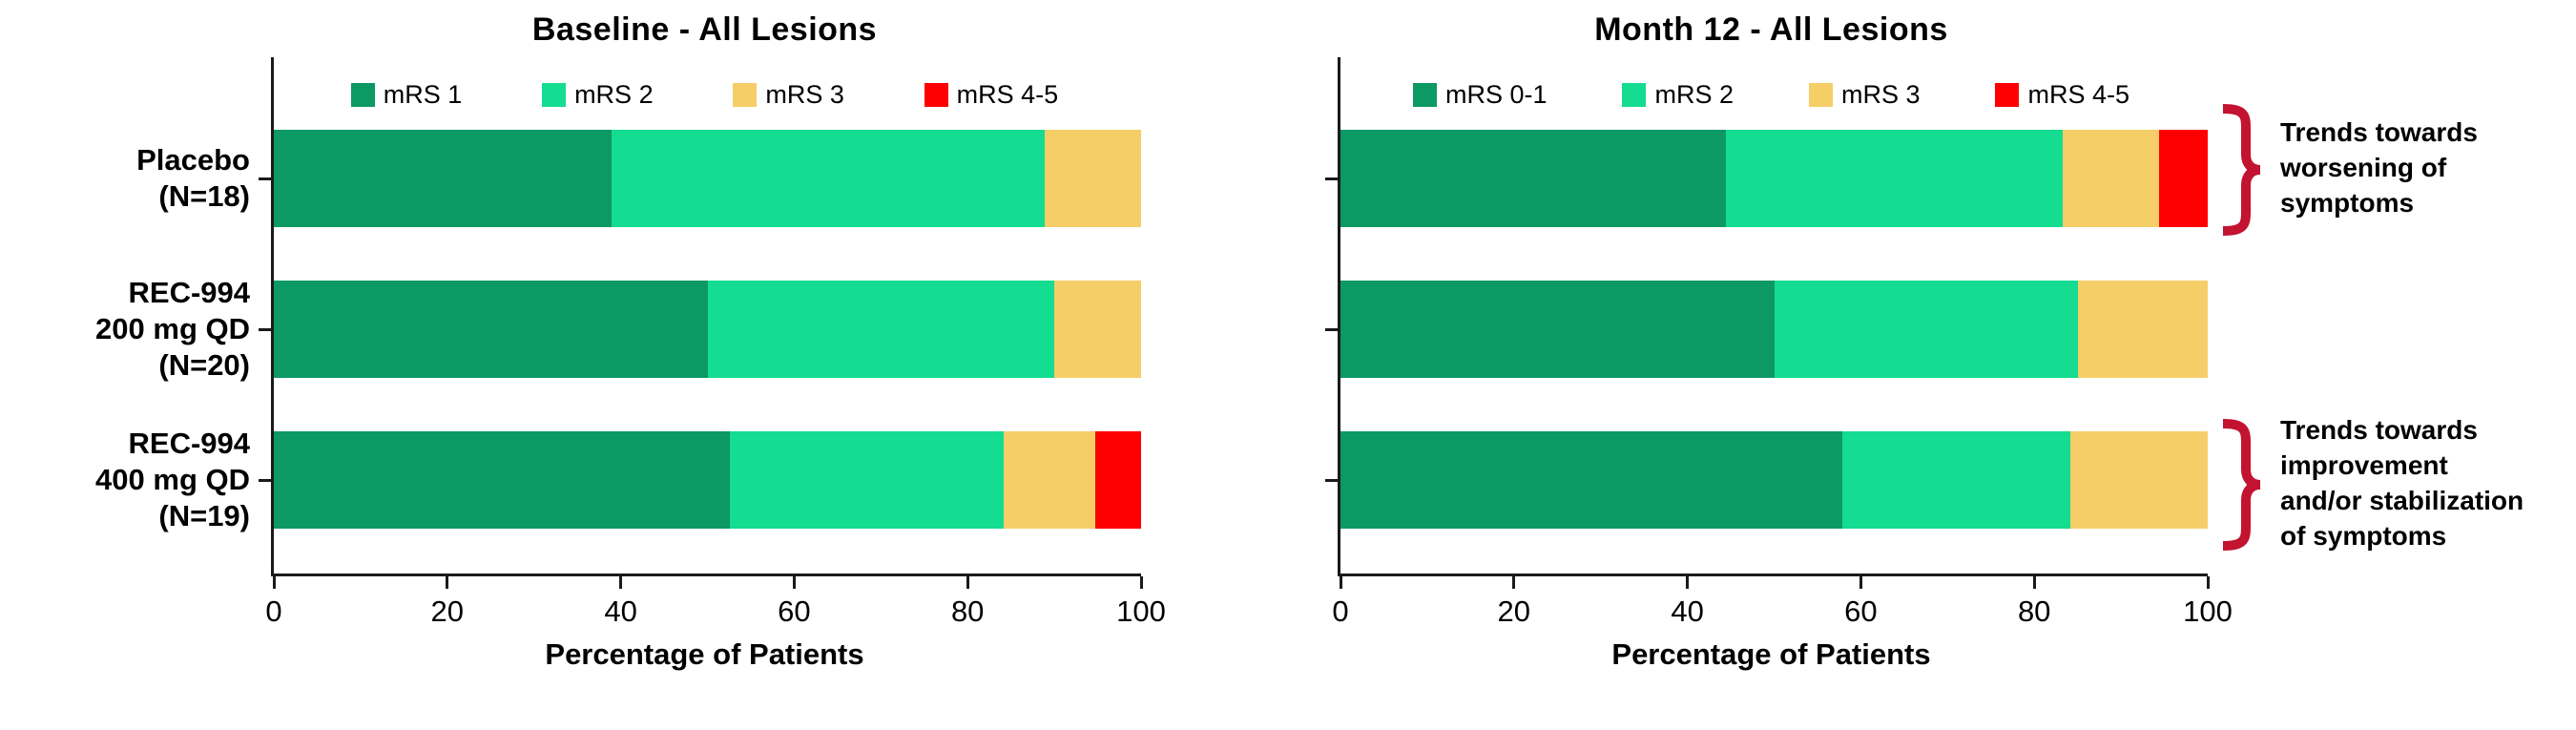 This screenshot has width=2576, height=730. Describe the element at coordinates (2241, 170) in the screenshot. I see `worsening-bracket-icon` at that location.